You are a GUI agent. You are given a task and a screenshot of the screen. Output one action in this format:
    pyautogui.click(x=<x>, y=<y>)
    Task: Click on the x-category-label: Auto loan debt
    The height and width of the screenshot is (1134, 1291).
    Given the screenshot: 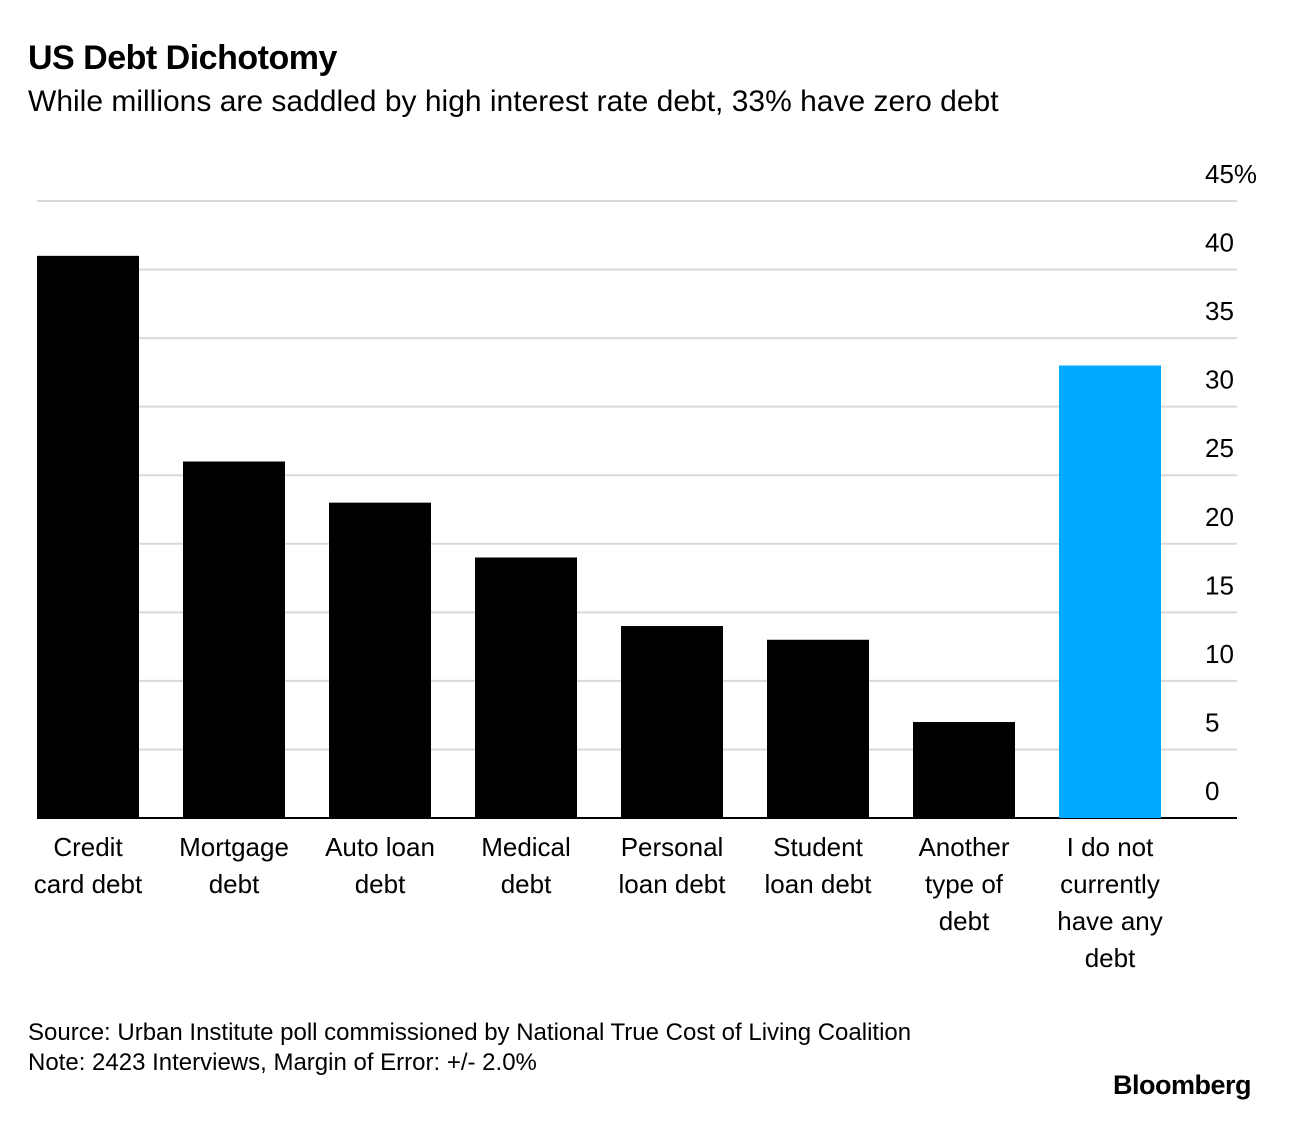 What is the action you would take?
    pyautogui.click(x=380, y=865)
    